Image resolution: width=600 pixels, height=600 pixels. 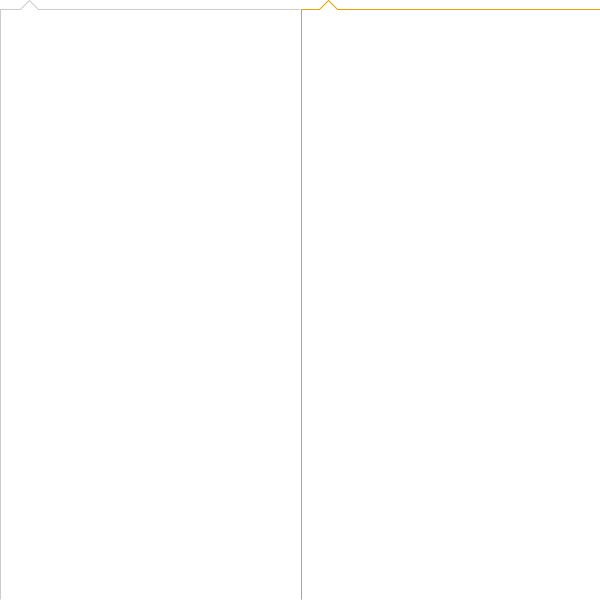 I want to click on right-popover-arrow-fill, so click(x=328, y=6).